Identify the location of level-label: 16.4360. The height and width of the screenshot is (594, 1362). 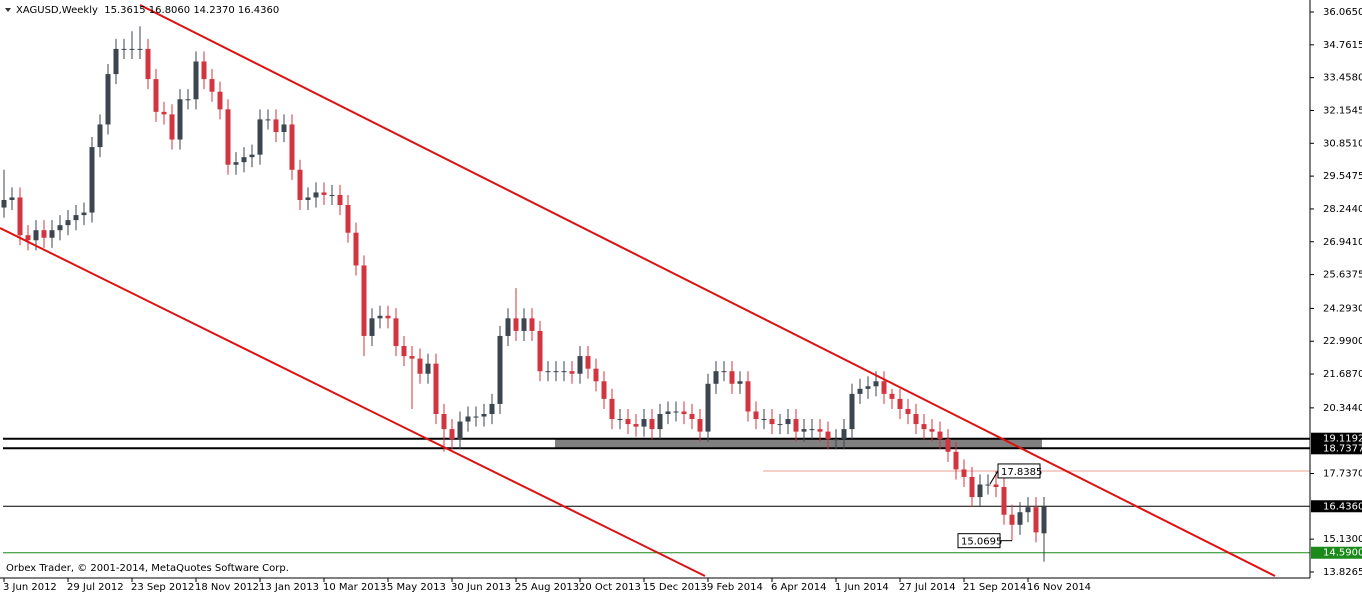
(1342, 506).